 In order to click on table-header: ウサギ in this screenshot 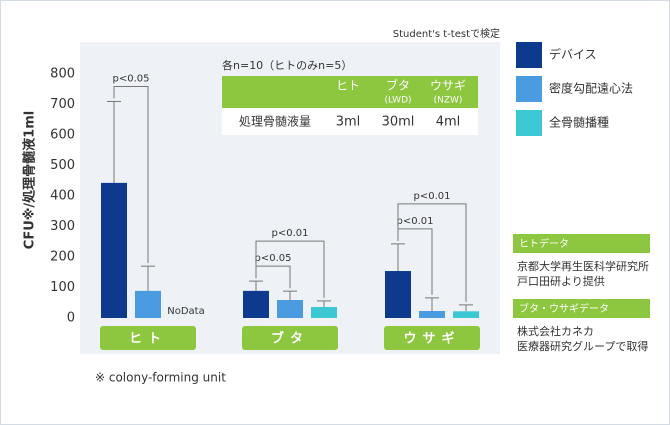, I will do `click(448, 86)`.